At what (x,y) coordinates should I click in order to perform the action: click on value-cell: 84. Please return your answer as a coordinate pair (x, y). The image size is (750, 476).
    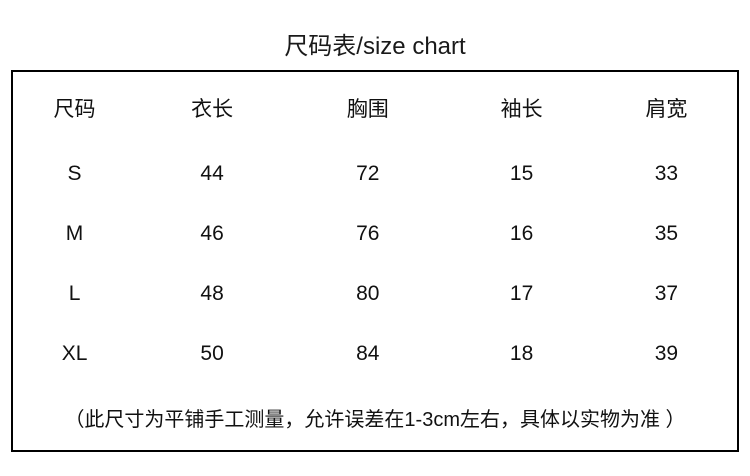
    Looking at the image, I should click on (368, 353).